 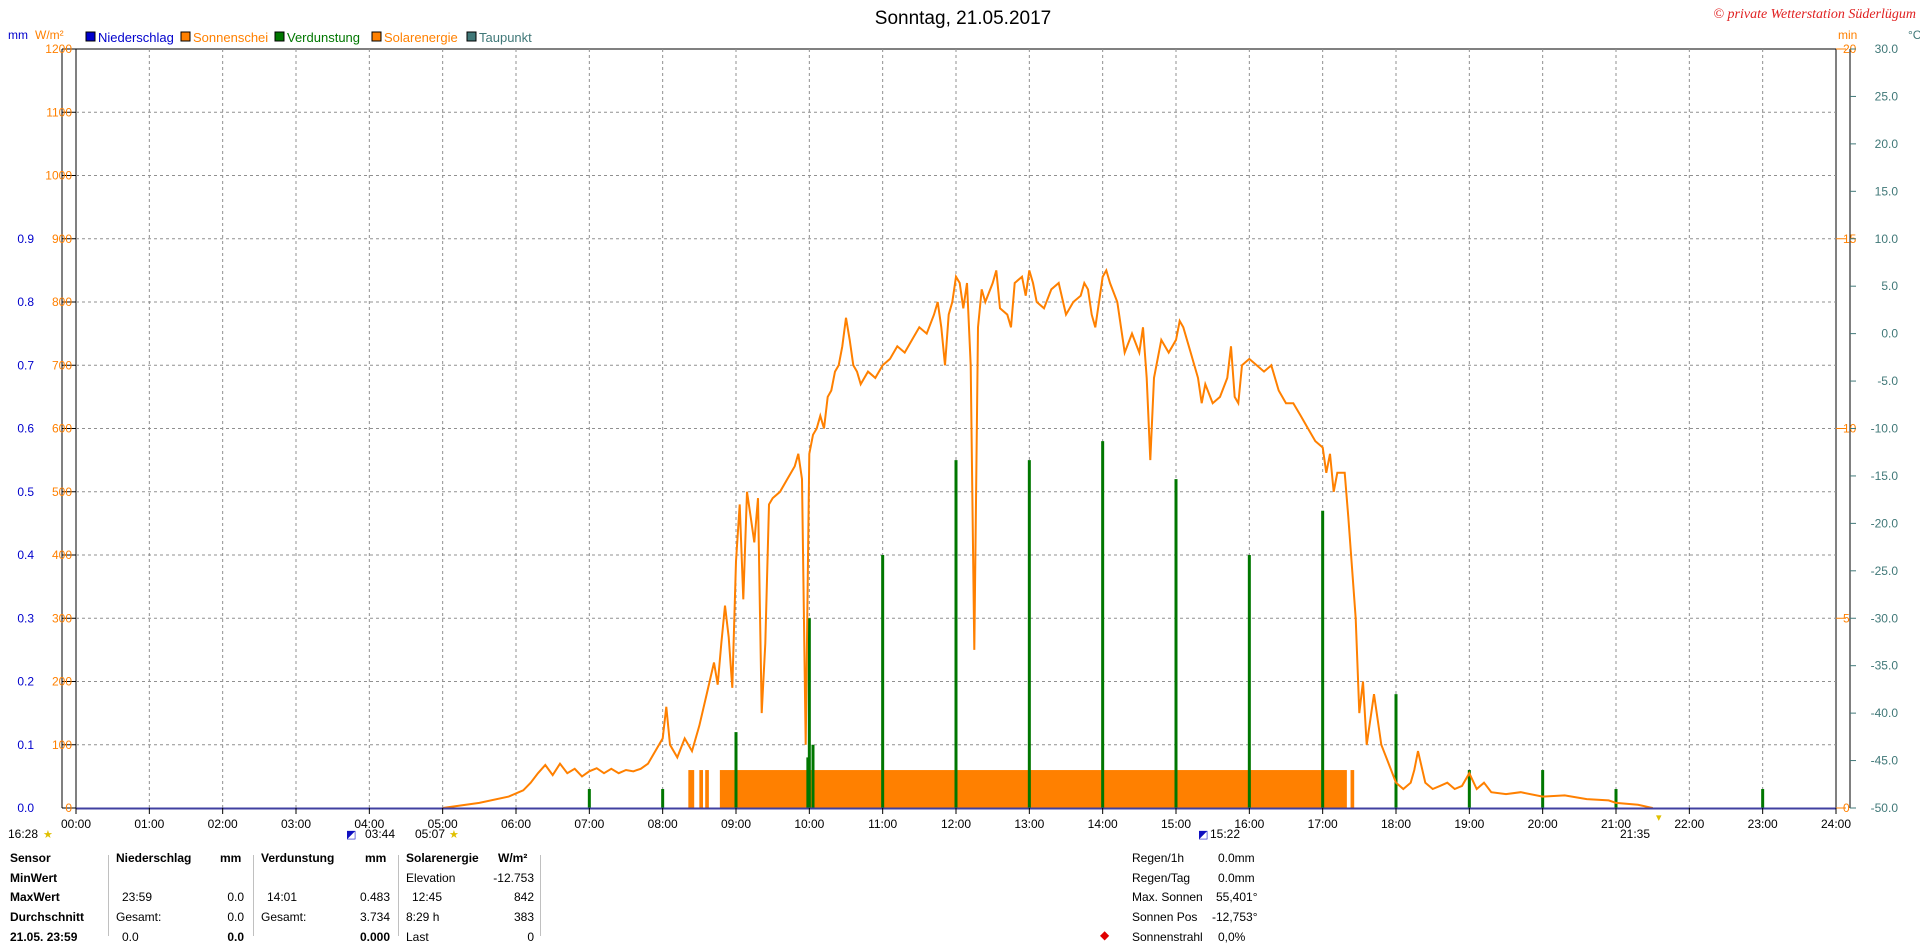 What do you see at coordinates (374, 917) in the screenshot?
I see `verd-total-value: 3.734` at bounding box center [374, 917].